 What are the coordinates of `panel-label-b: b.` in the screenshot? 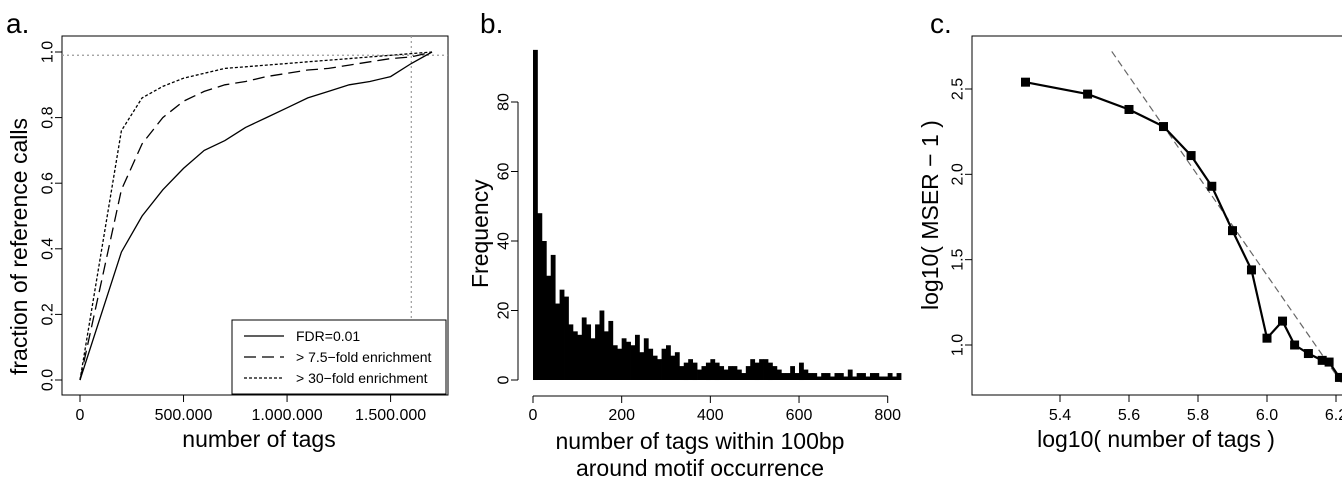 It's located at (492, 23).